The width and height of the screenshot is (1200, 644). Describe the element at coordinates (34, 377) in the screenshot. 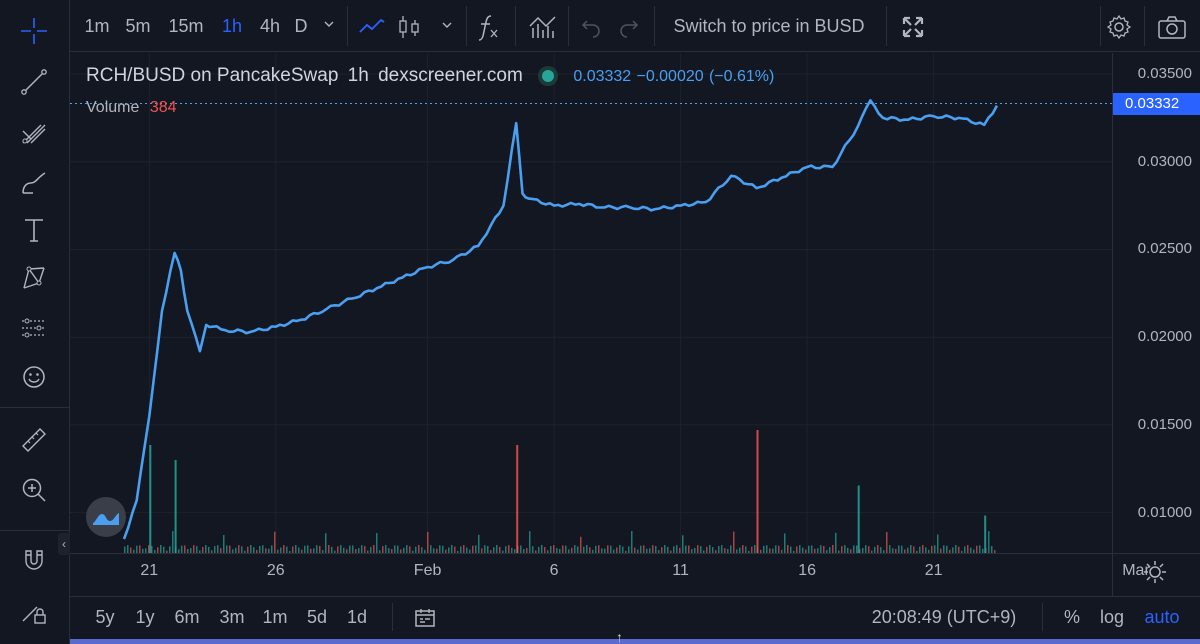

I see `emoji-icon` at that location.